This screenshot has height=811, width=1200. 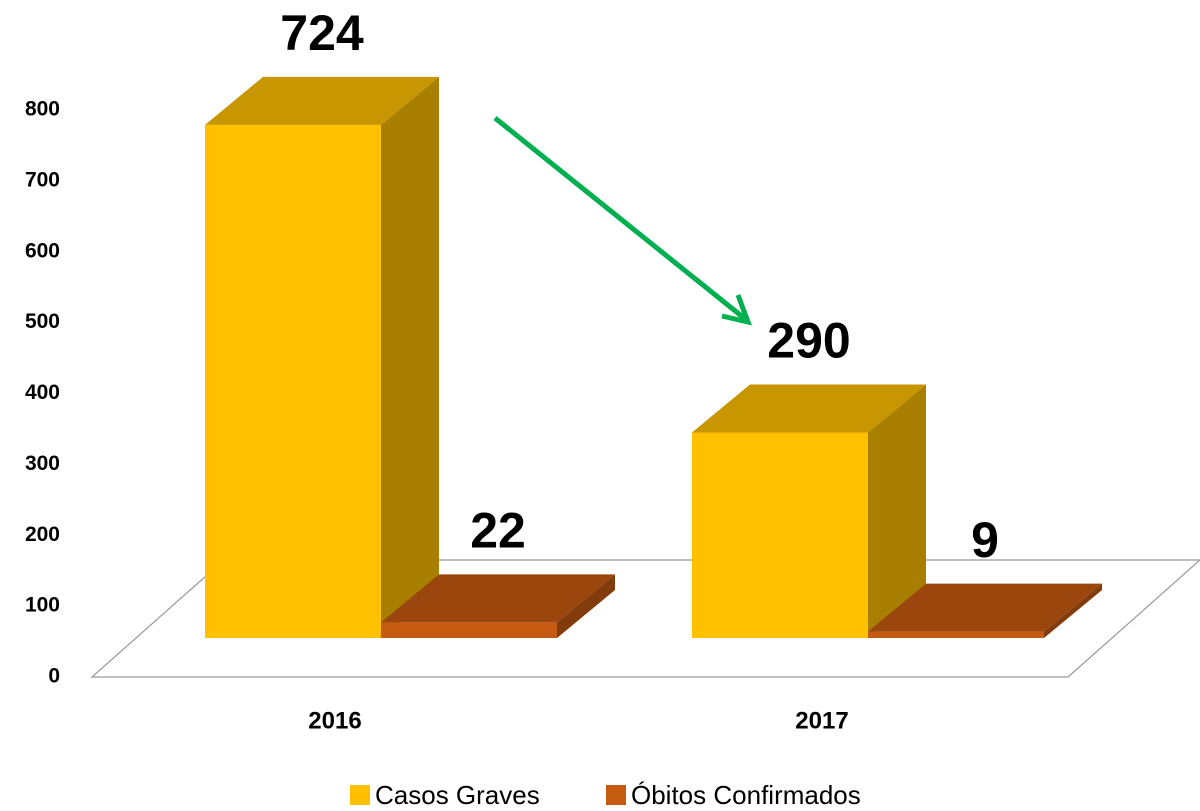 I want to click on data-label: 9, so click(x=985, y=540).